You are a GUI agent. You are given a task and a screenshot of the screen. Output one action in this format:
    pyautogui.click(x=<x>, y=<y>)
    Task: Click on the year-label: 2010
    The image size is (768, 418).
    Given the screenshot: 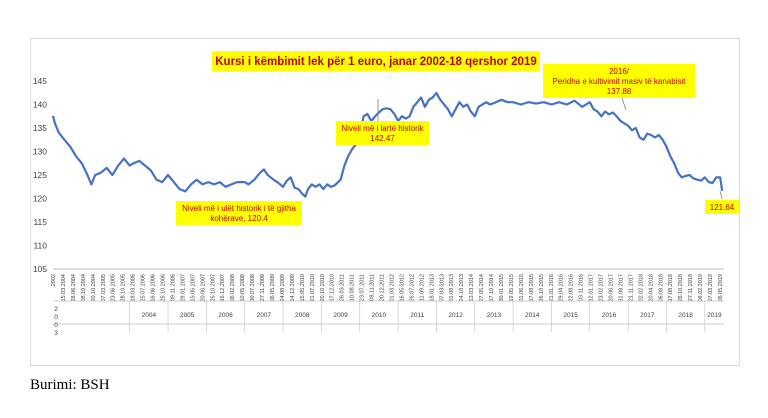 What is the action you would take?
    pyautogui.click(x=379, y=315)
    